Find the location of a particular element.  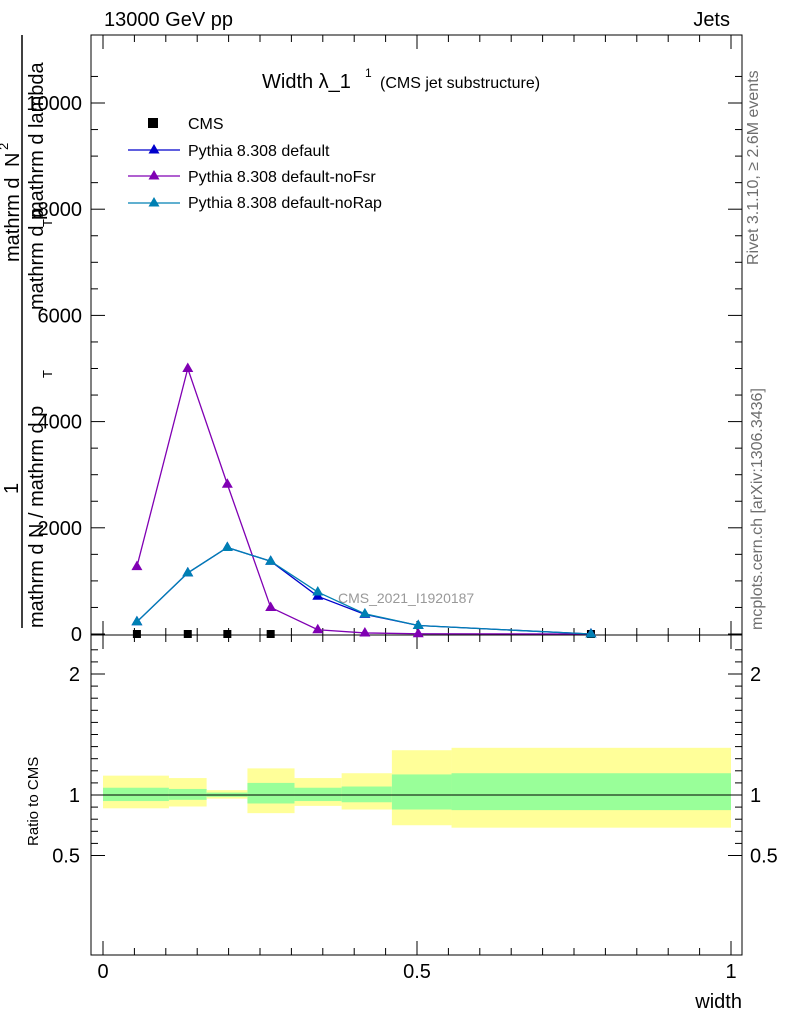

ratio-y-tick-label-left: 2 is located at coordinates (74, 675).